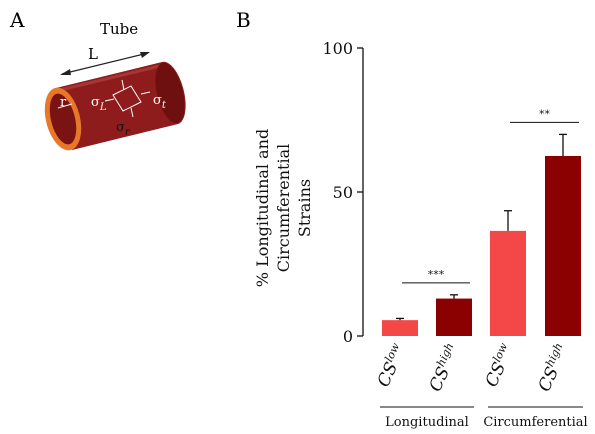  Describe the element at coordinates (160, 102) in the screenshot. I see `sigma-tangential-symbol: σt` at that location.